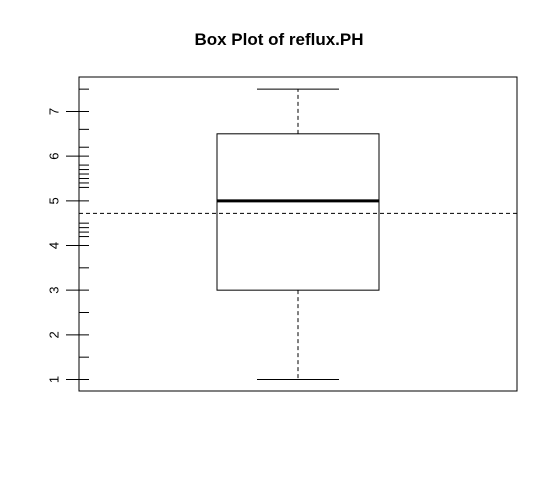 The width and height of the screenshot is (558, 490). Describe the element at coordinates (279, 39) in the screenshot. I see `chart-title: Box Plot of reflux.PH` at that location.